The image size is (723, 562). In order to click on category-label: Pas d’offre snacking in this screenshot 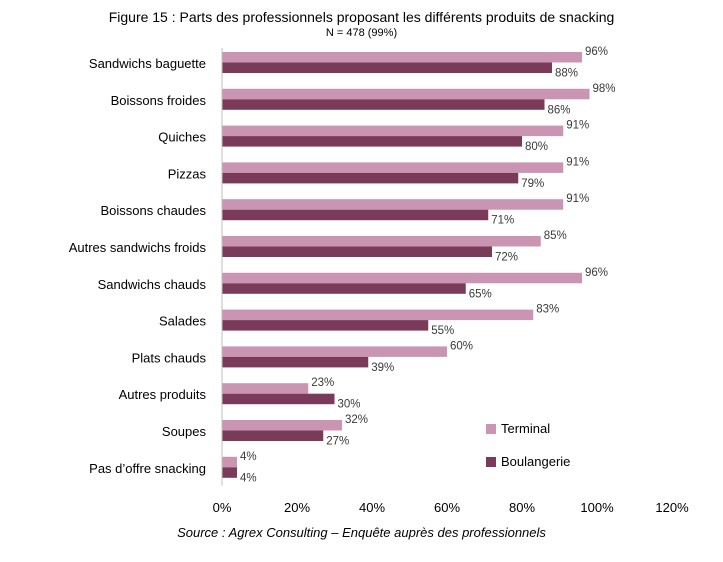, I will do `click(147, 468)`.